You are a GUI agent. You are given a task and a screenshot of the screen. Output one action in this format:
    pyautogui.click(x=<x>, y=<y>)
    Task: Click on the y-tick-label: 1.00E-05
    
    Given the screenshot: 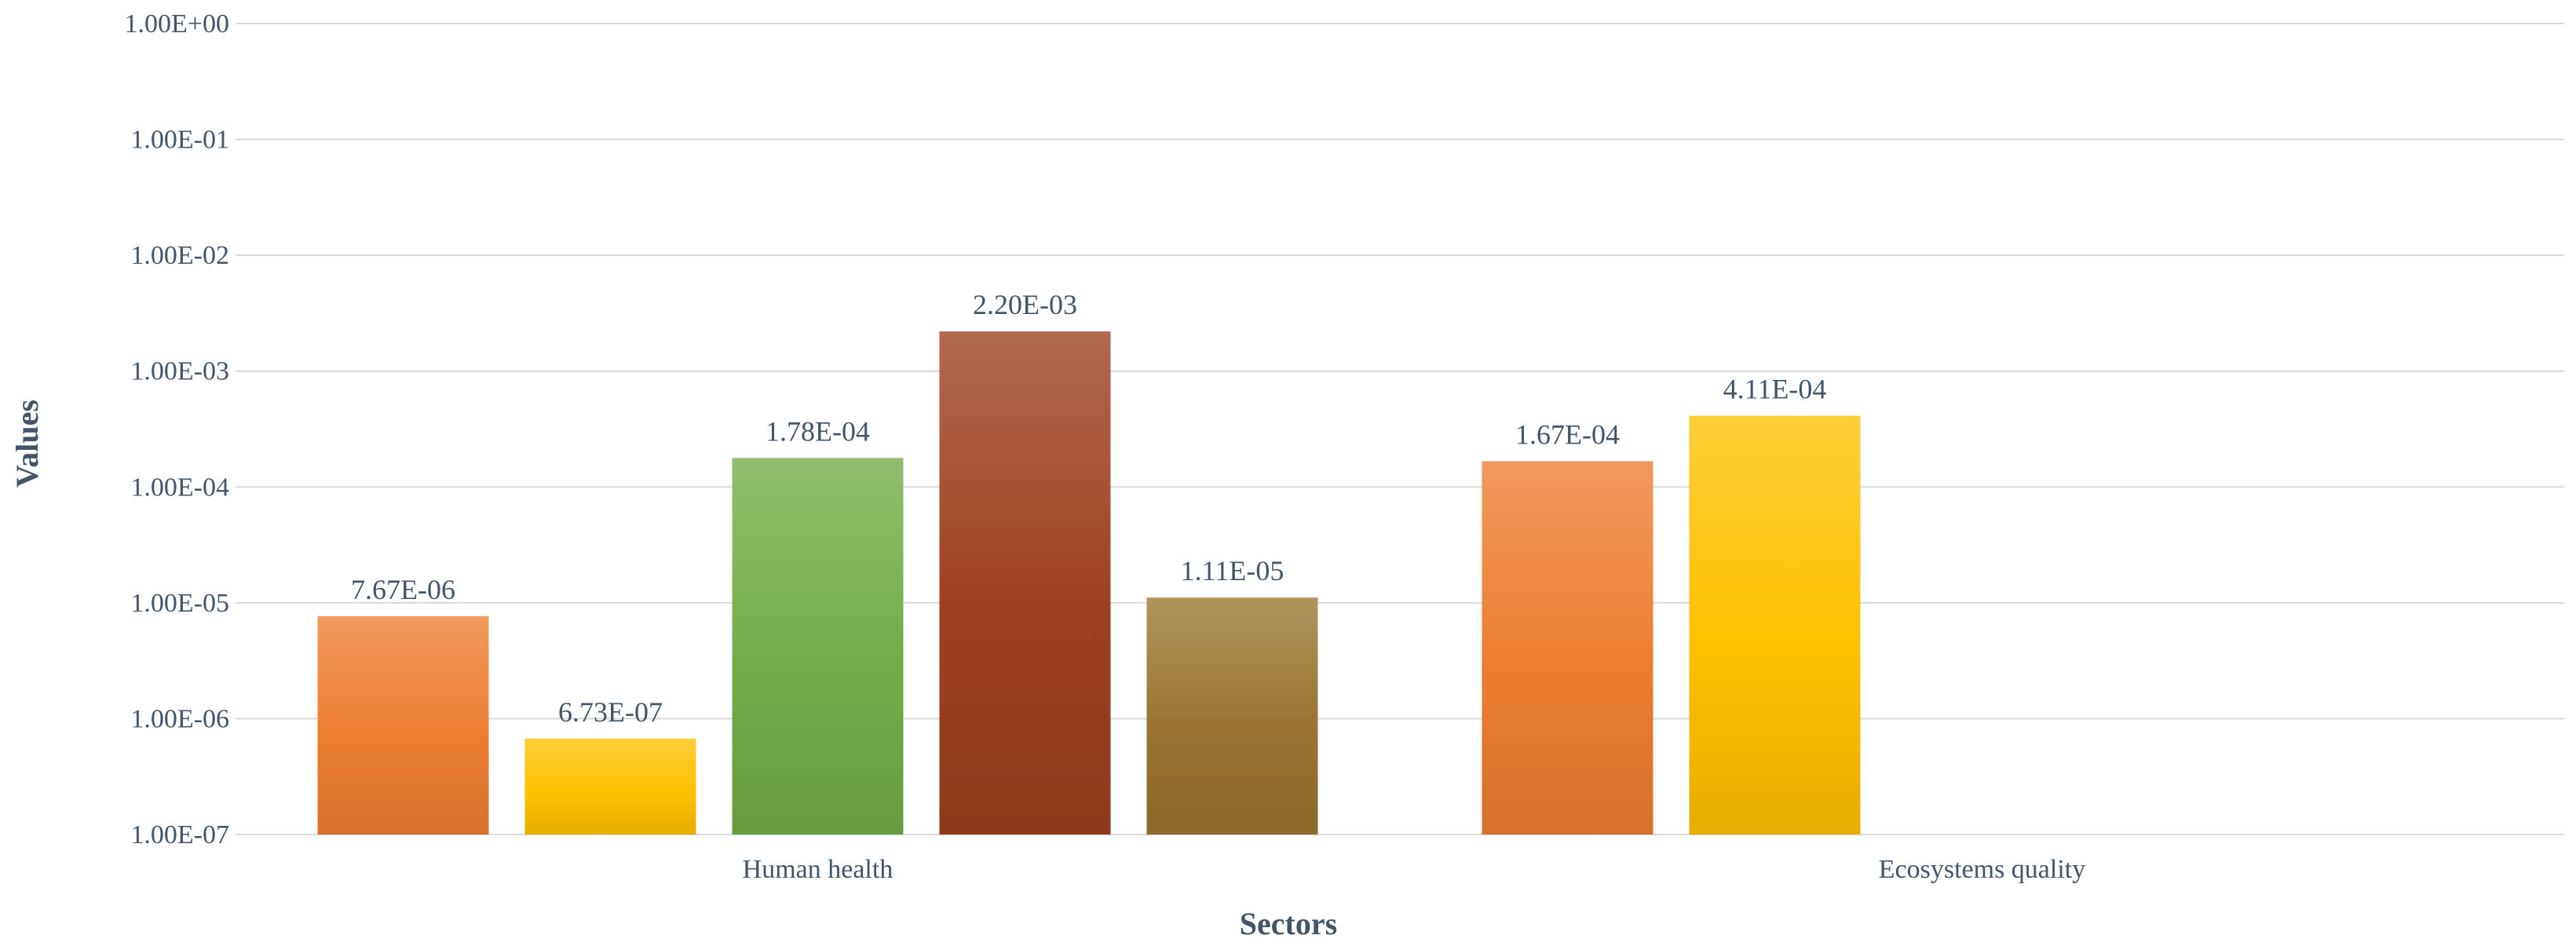 What is the action you would take?
    pyautogui.click(x=179, y=603)
    